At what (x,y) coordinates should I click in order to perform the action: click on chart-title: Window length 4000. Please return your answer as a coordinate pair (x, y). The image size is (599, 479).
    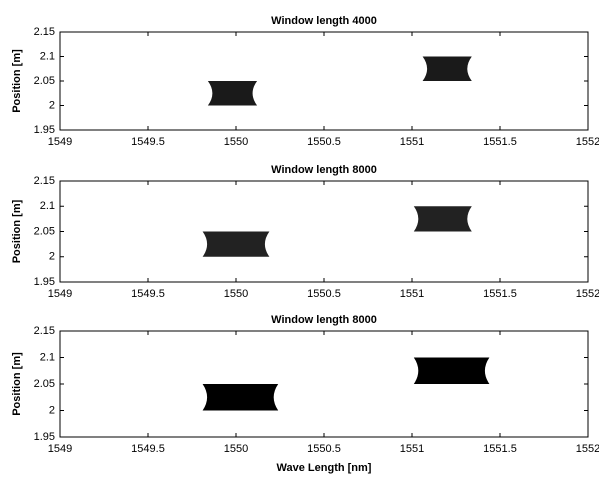
    Looking at the image, I should click on (324, 21).